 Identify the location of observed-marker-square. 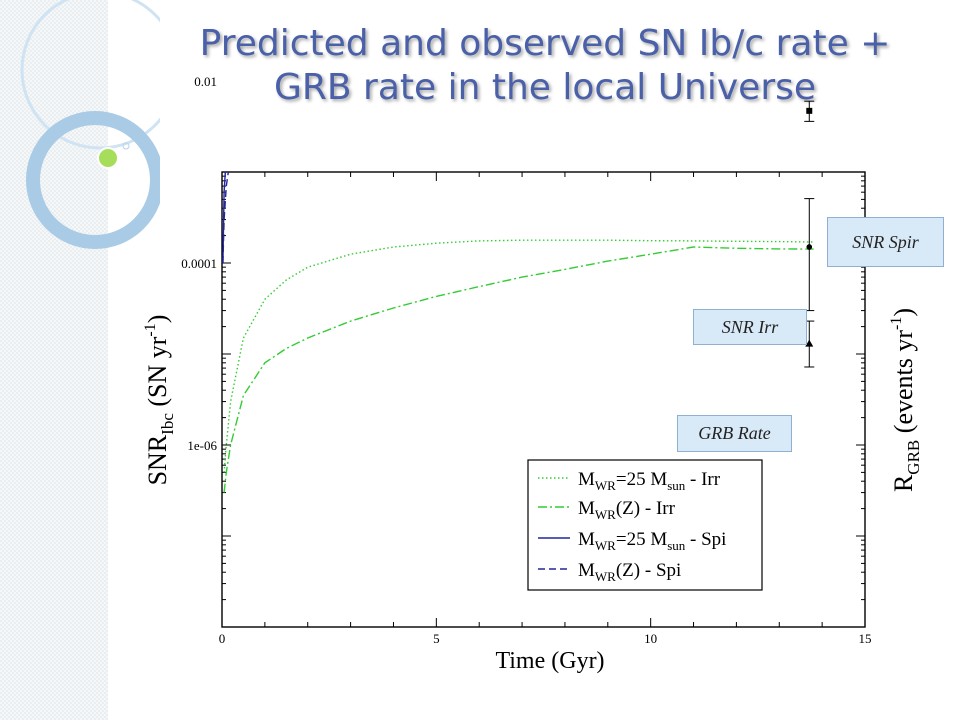
(809, 110).